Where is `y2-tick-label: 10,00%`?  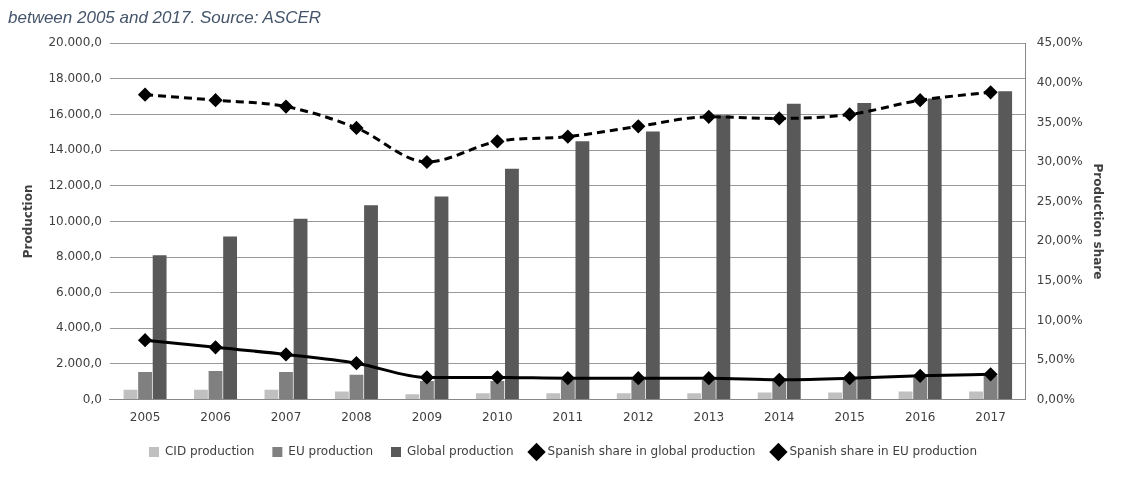 y2-tick-label: 10,00% is located at coordinates (1059, 319).